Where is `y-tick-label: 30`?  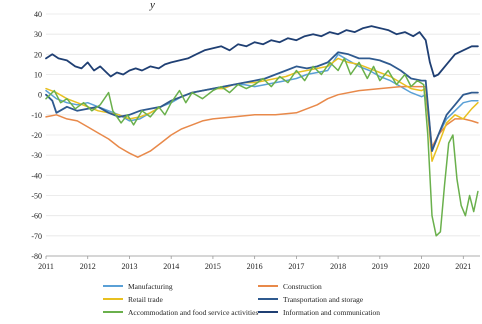
y-tick-label: 30 is located at coordinates (38, 34).